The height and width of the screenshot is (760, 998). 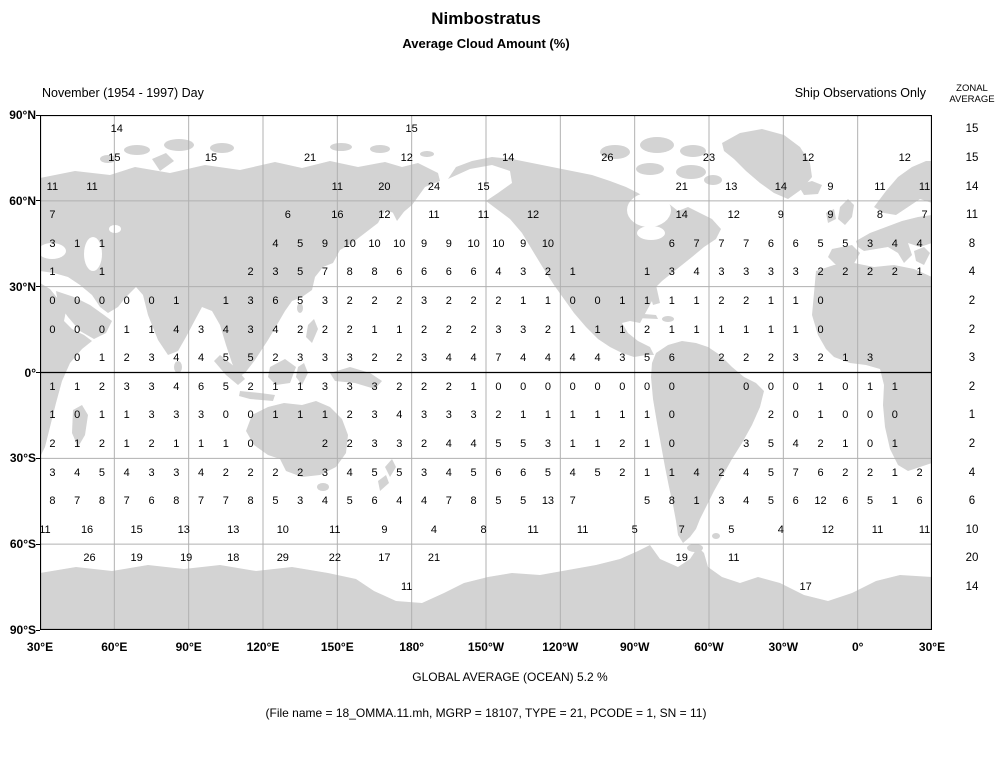 What do you see at coordinates (783, 647) in the screenshot?
I see `longitude-label: 30°W` at bounding box center [783, 647].